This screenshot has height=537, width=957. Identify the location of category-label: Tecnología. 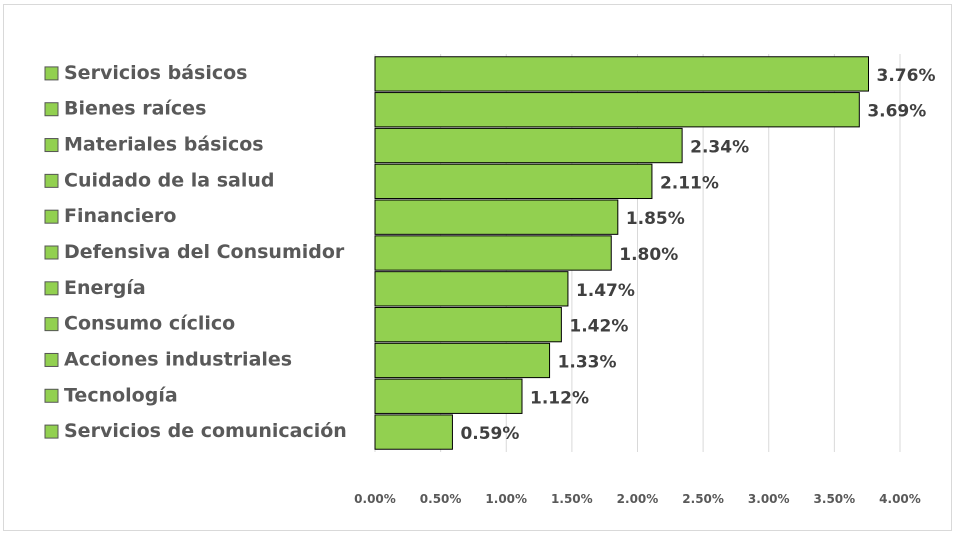
(121, 395).